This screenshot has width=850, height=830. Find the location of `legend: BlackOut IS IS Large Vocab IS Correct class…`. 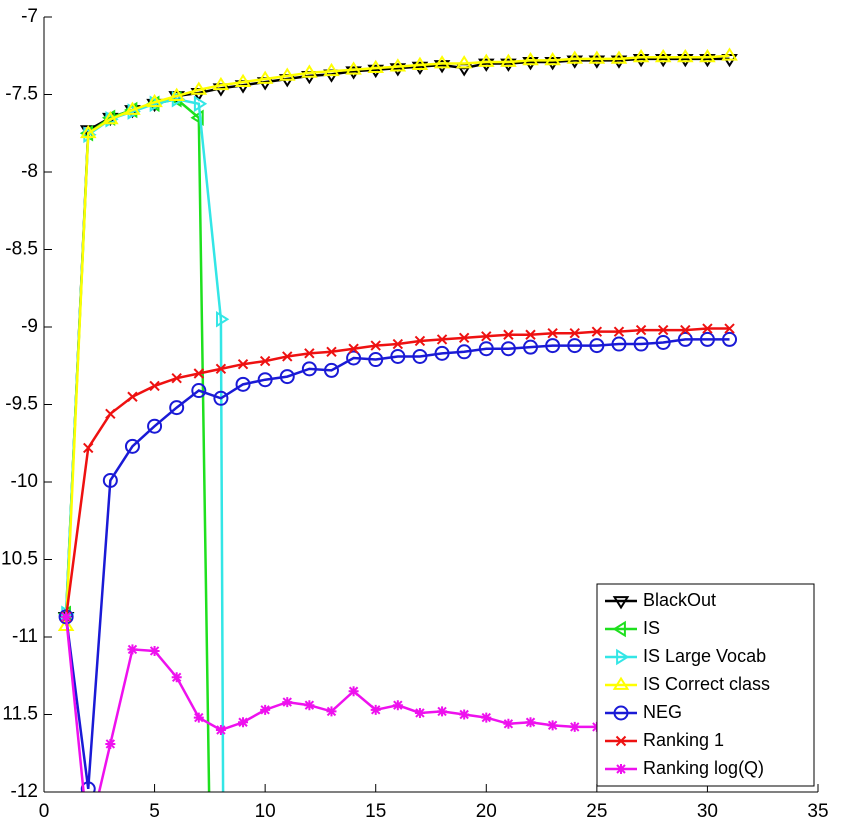

legend: BlackOut IS IS Large Vocab IS Correct class… is located at coordinates (705, 685).